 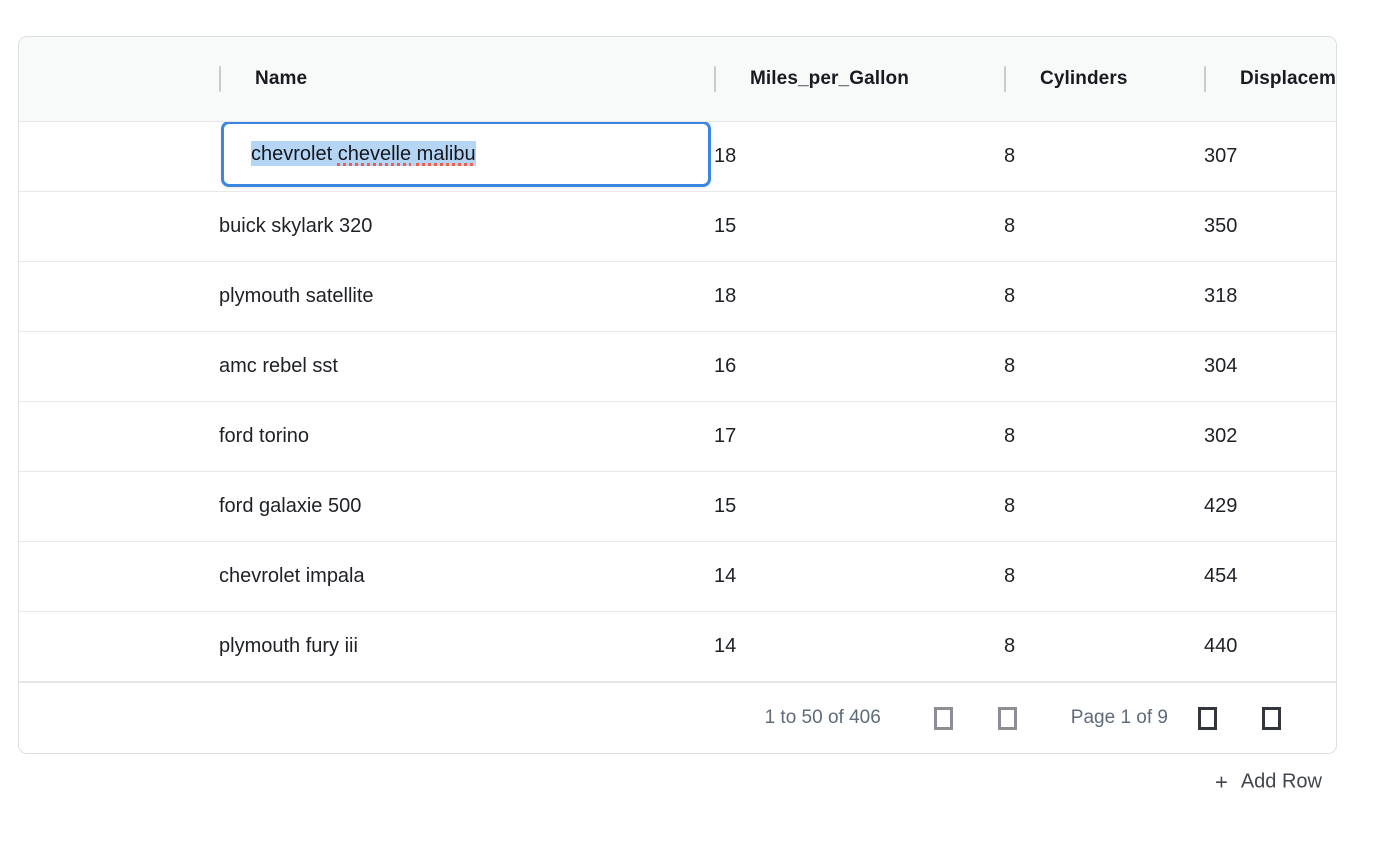 What do you see at coordinates (715, 79) in the screenshot?
I see `column-resize-handle-miles-per-gallon` at bounding box center [715, 79].